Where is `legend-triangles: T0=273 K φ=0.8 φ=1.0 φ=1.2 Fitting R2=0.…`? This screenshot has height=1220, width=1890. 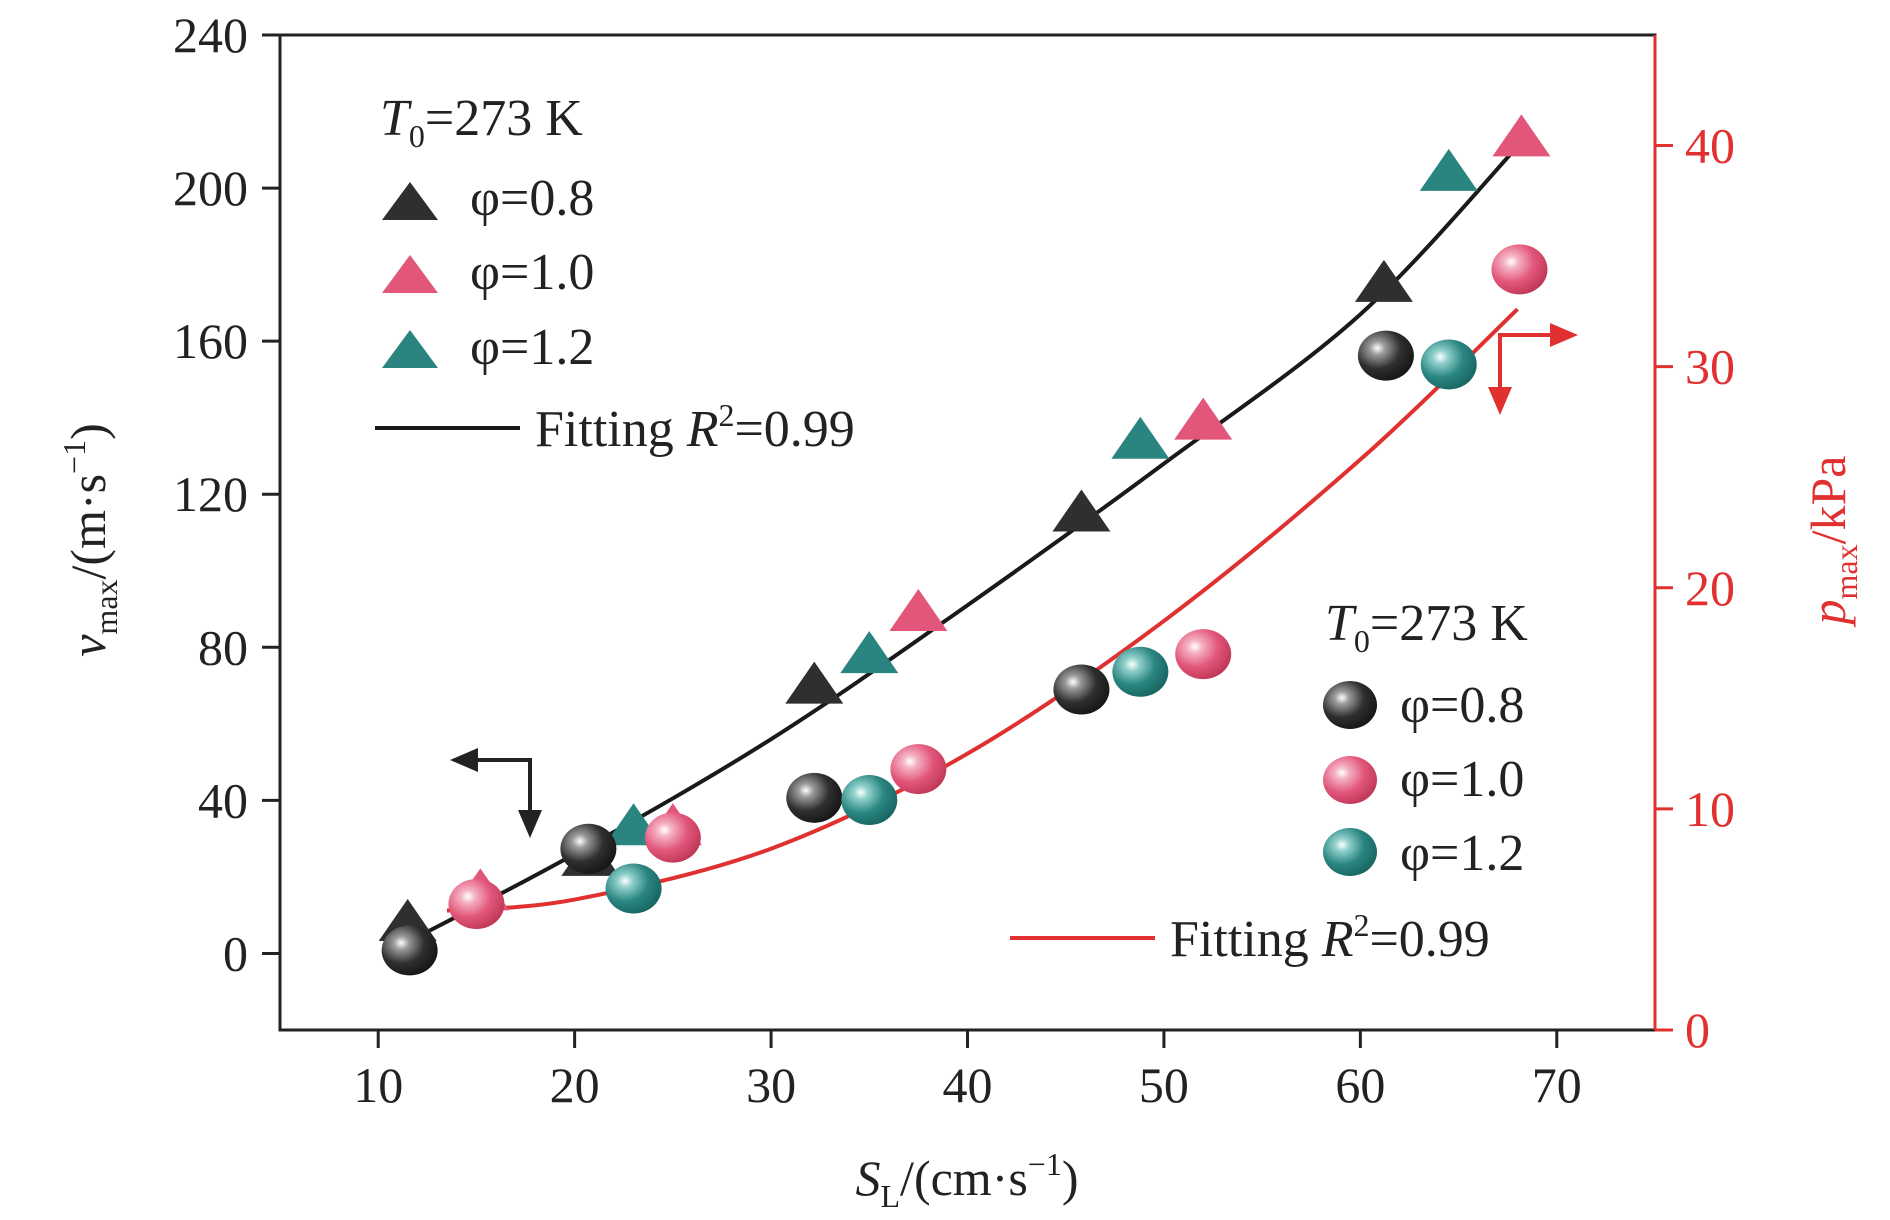
legend-triangles: T0=273 K φ=0.8 φ=1.0 φ=1.2 Fitting R2=0.… is located at coordinates (615, 274).